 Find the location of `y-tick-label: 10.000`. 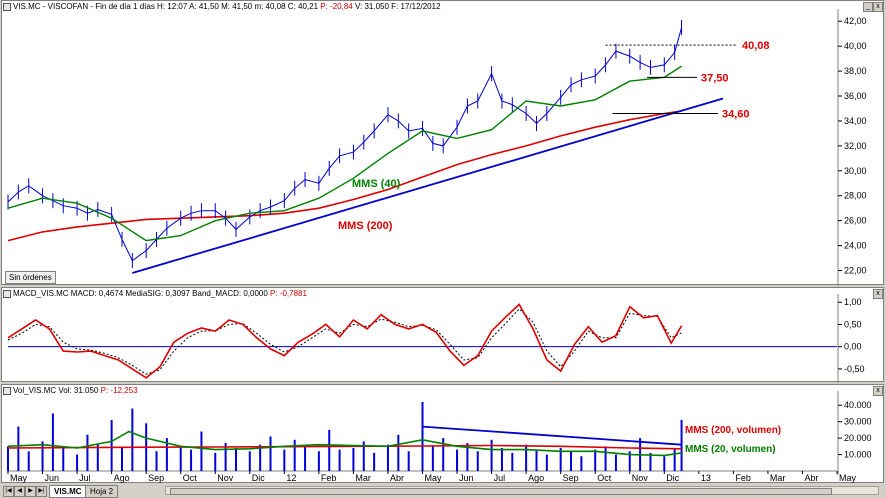

y-tick-label: 10.000 is located at coordinates (858, 455).